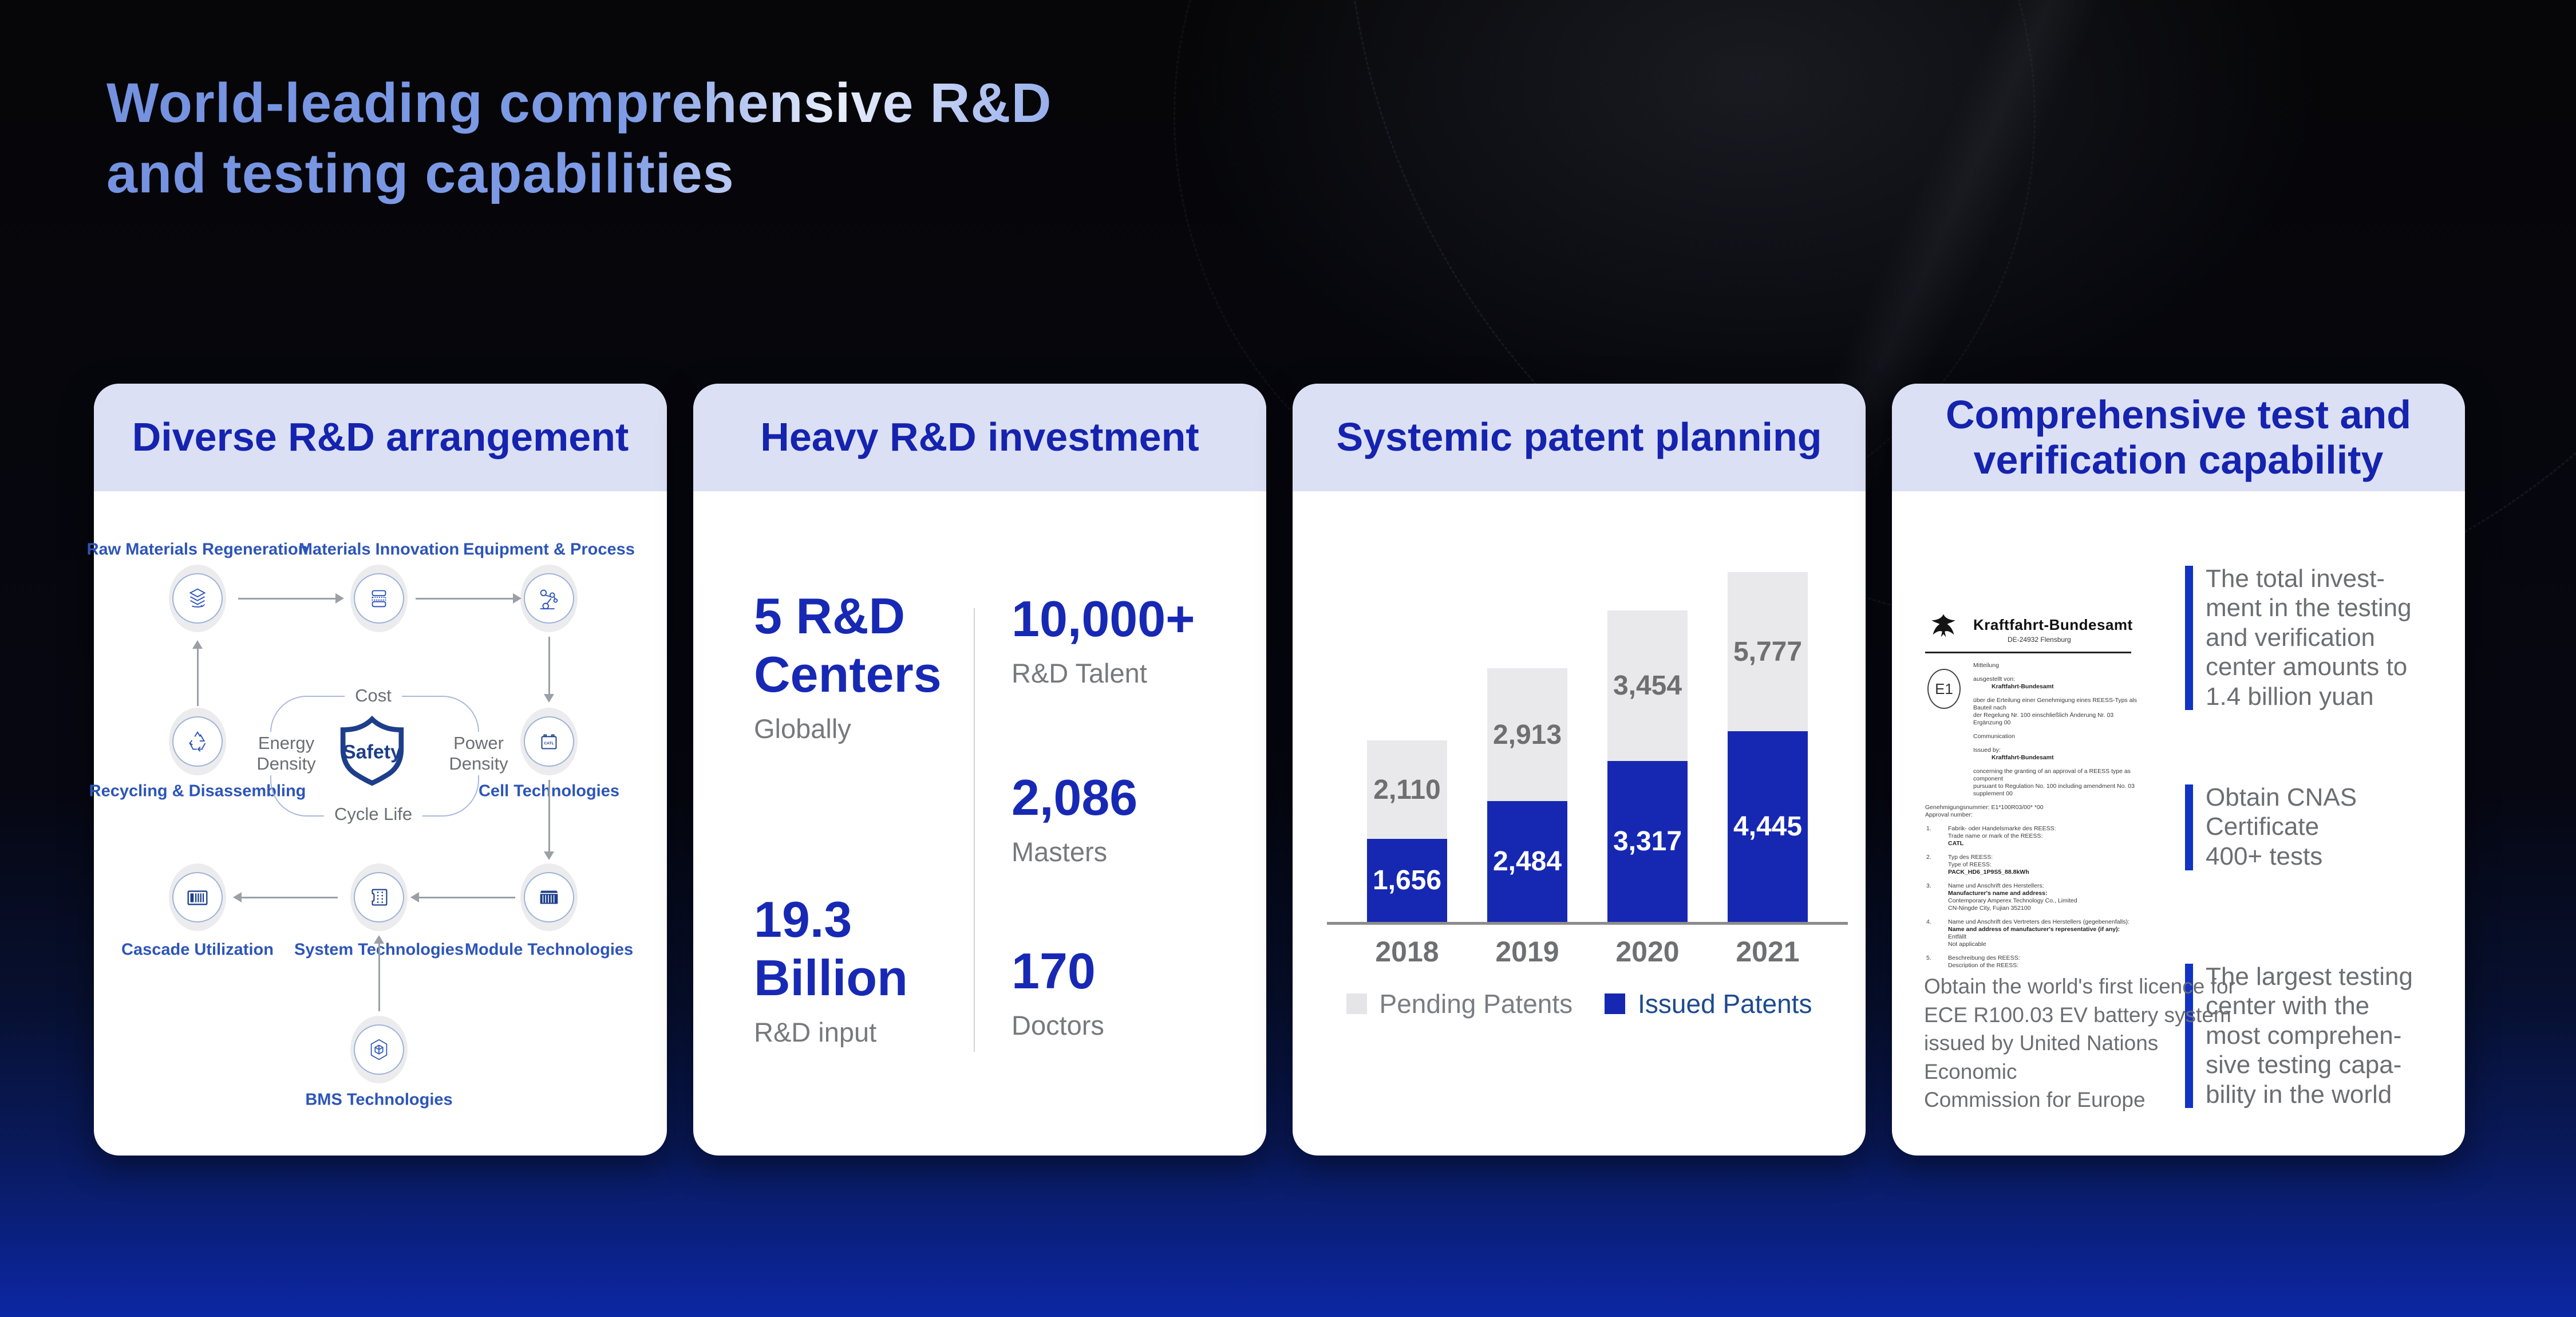 This screenshot has height=1317, width=2576. Describe the element at coordinates (831, 948) in the screenshot. I see `stat-value: 19.3 Billion` at that location.